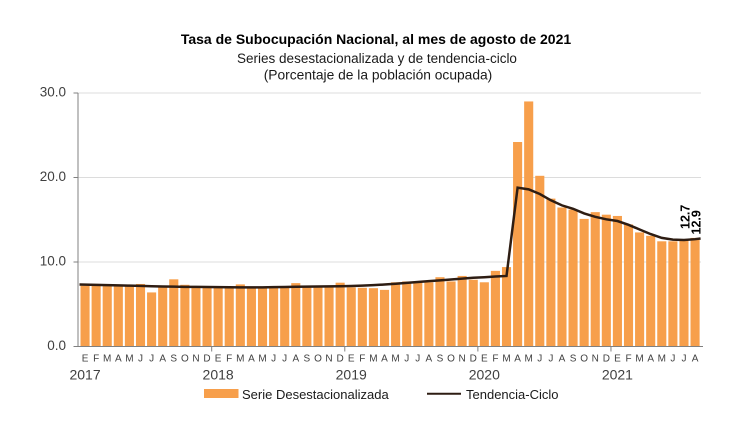  What do you see at coordinates (315, 394) in the screenshot?
I see `svg-text: Serie Desestacionalizada` at bounding box center [315, 394].